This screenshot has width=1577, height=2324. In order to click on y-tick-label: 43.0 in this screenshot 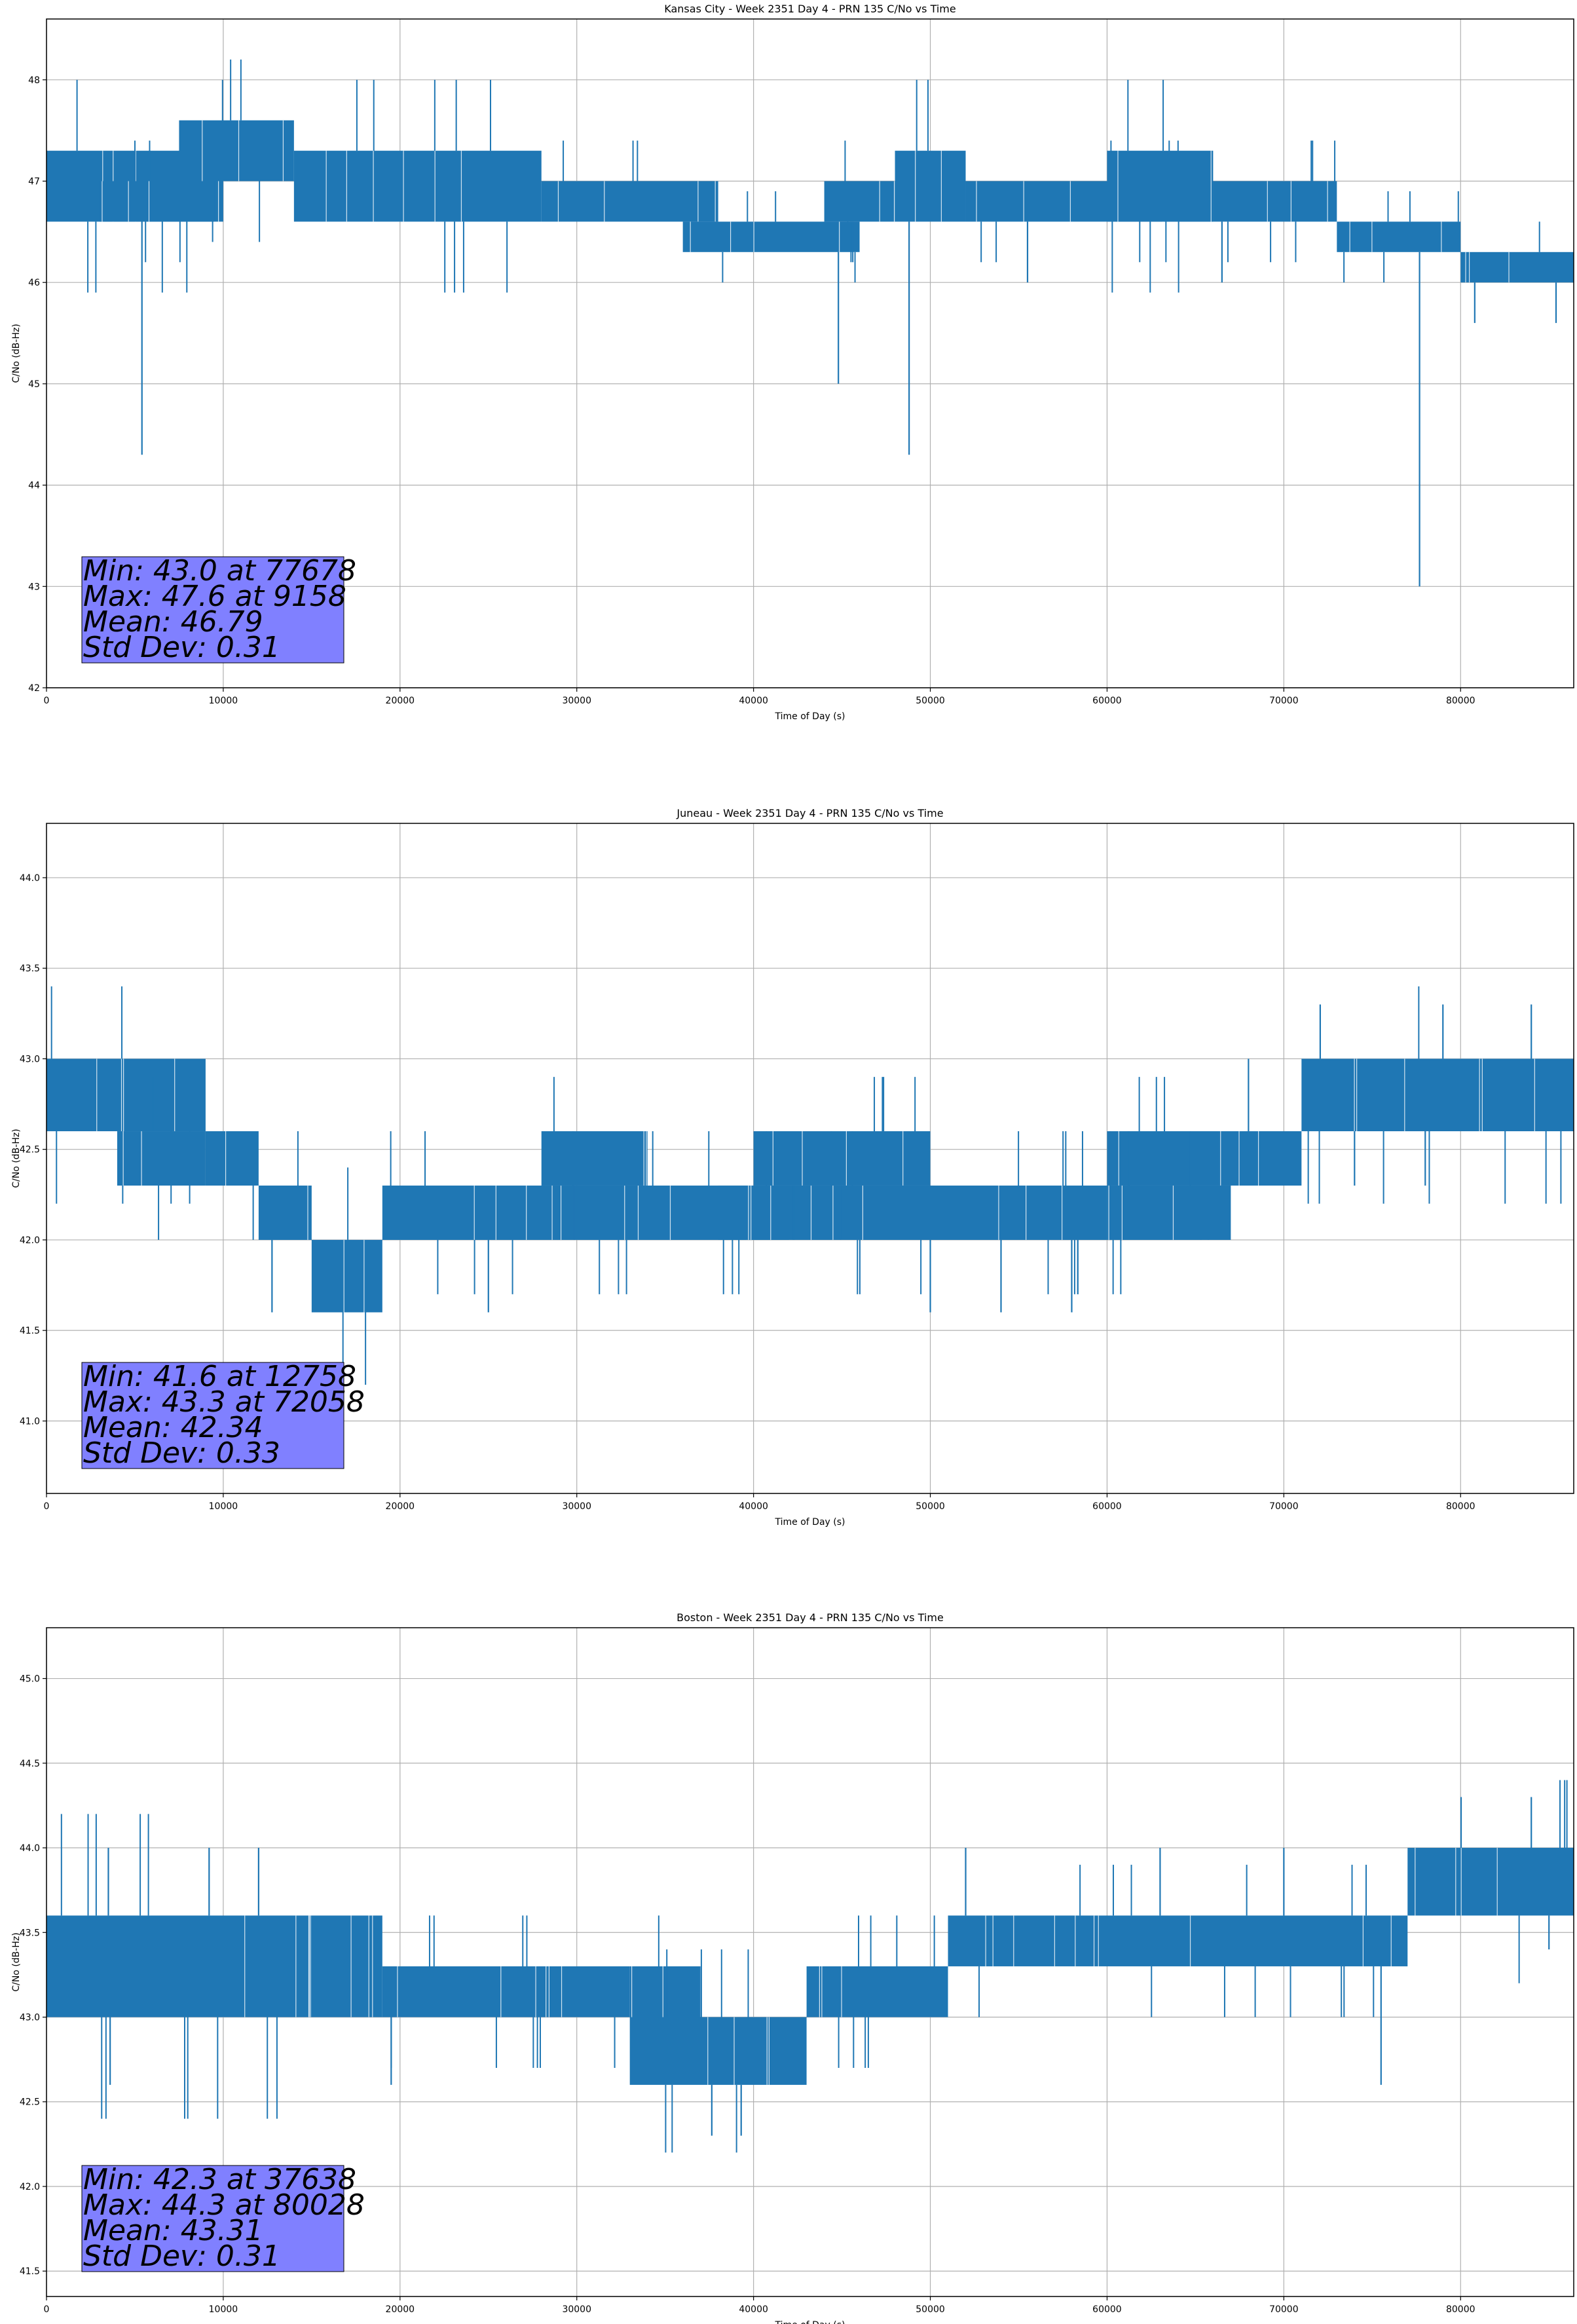, I will do `click(30, 1059)`.